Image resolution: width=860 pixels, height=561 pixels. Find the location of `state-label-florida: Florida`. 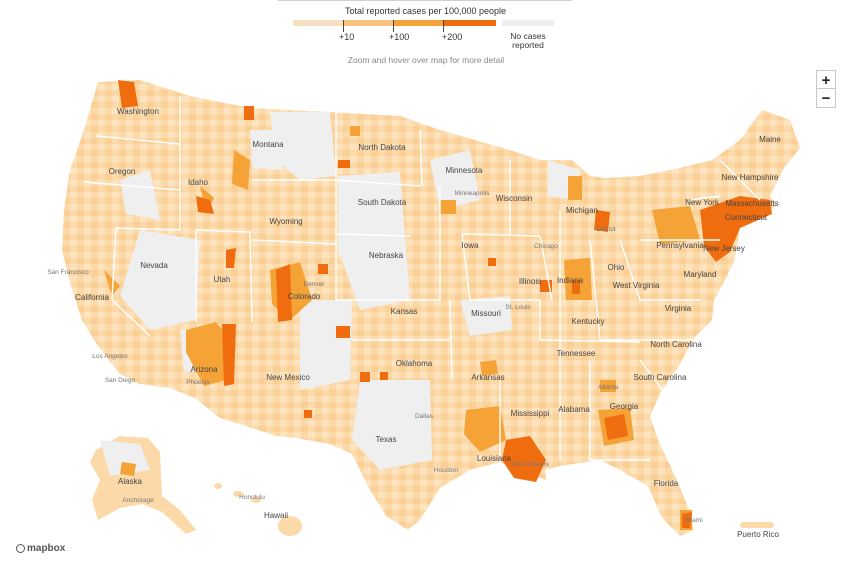

state-label-florida: Florida is located at coordinates (666, 483).